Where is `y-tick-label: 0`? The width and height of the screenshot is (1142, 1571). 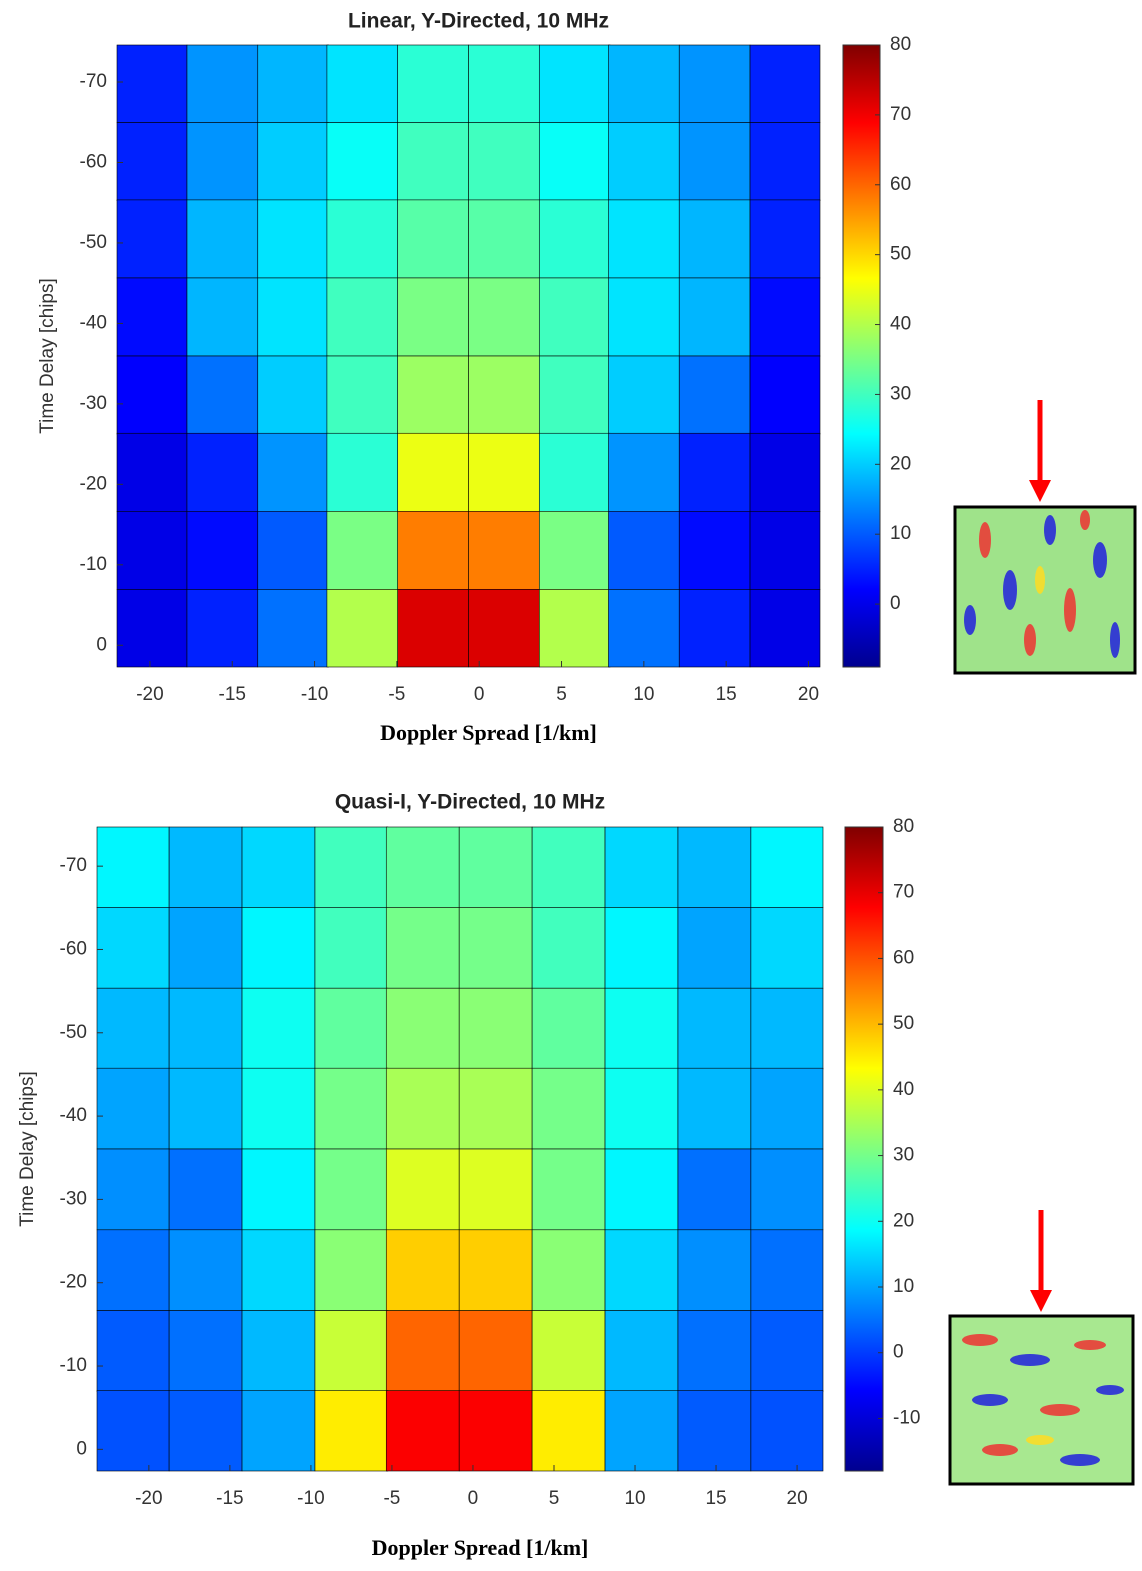
y-tick-label: 0 is located at coordinates (101, 644).